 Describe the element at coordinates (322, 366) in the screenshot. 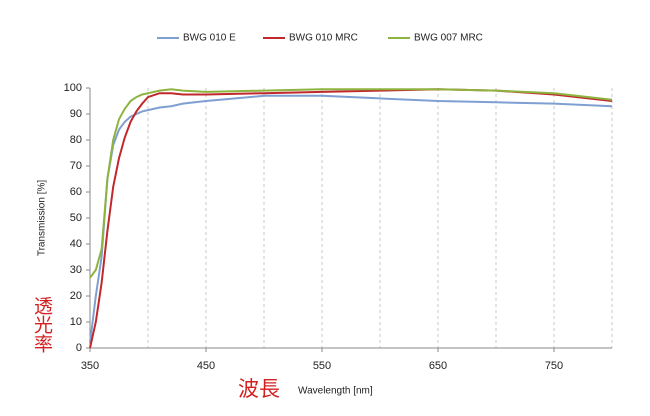

I see `x-tick-label: 550` at that location.